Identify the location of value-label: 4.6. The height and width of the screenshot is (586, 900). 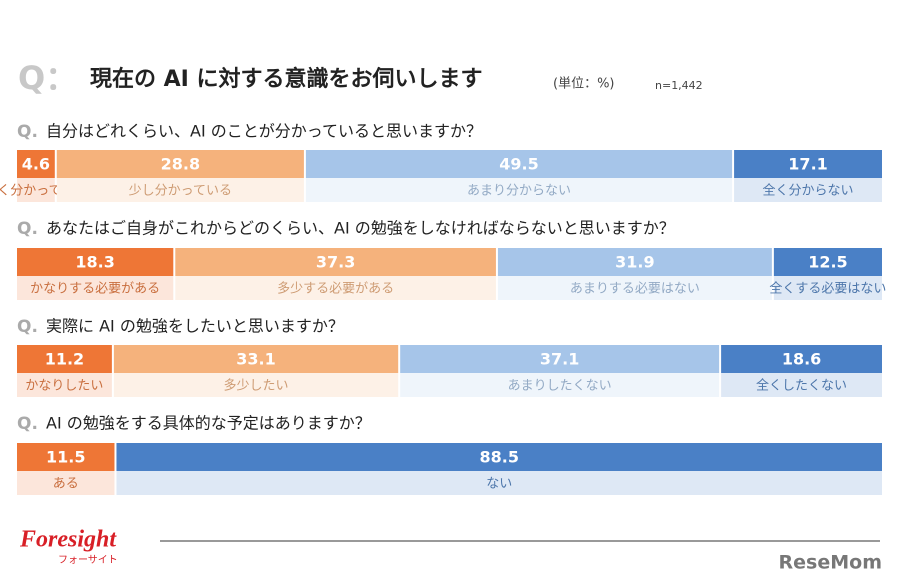
(36, 164).